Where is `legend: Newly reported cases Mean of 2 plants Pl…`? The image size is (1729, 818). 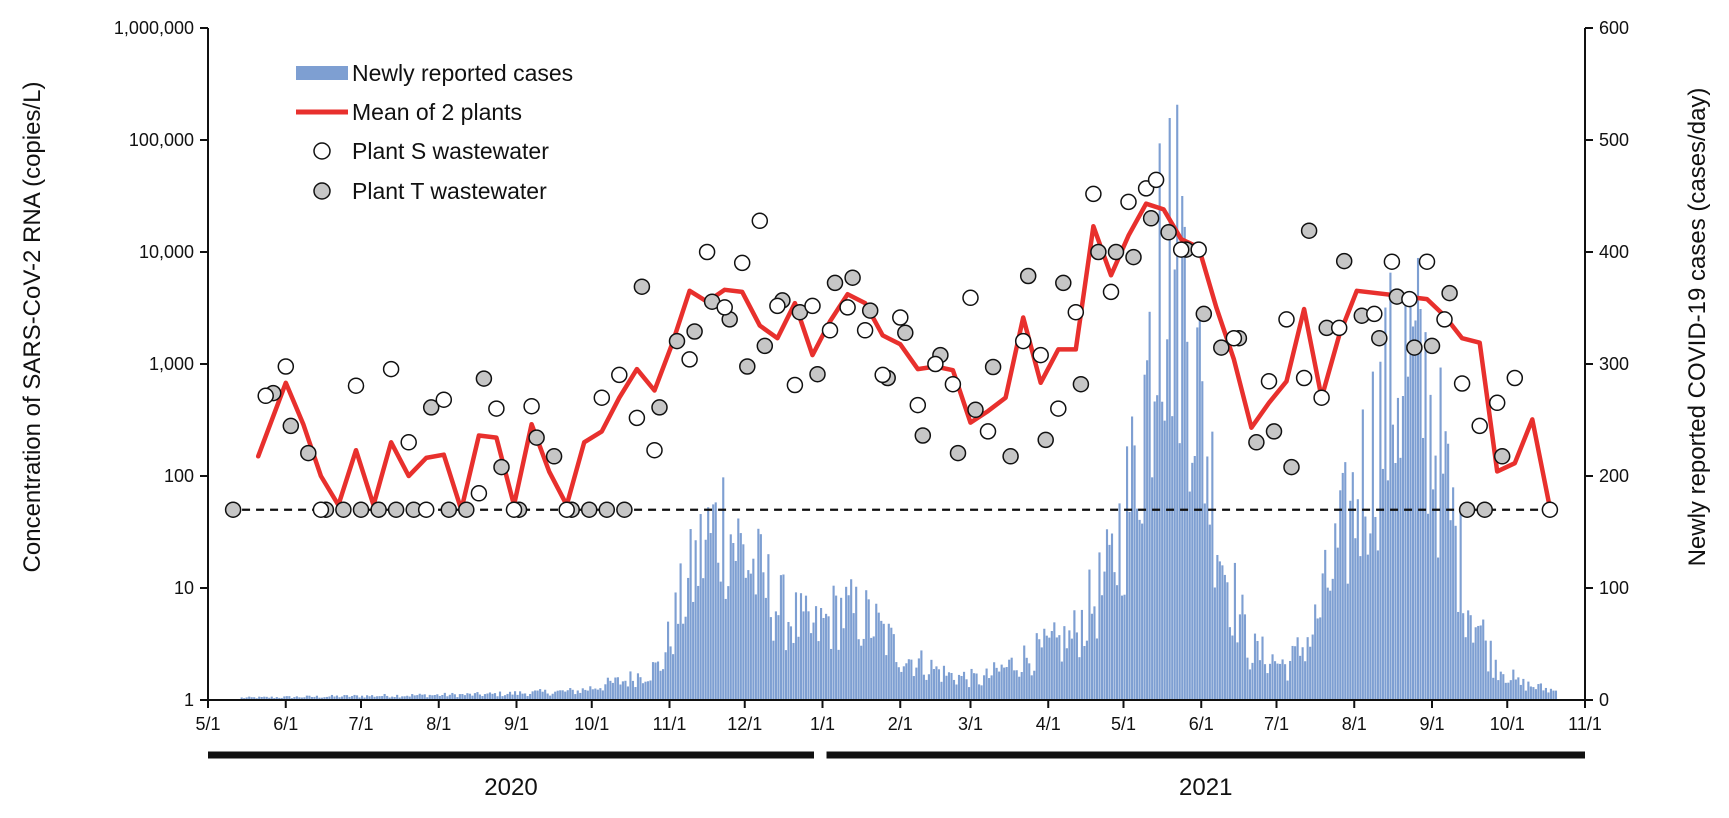 legend: Newly reported cases Mean of 2 plants Pl… is located at coordinates (434, 132).